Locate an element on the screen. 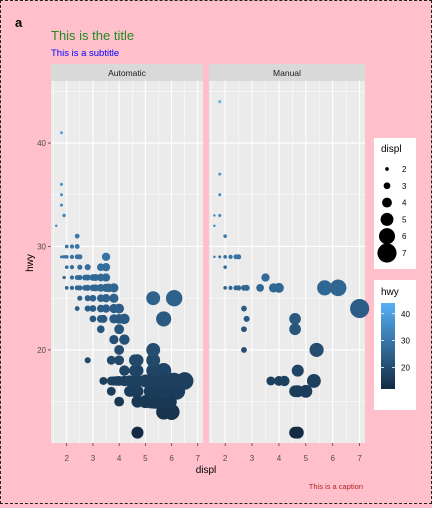  x-tick-label: 6 is located at coordinates (171, 458).